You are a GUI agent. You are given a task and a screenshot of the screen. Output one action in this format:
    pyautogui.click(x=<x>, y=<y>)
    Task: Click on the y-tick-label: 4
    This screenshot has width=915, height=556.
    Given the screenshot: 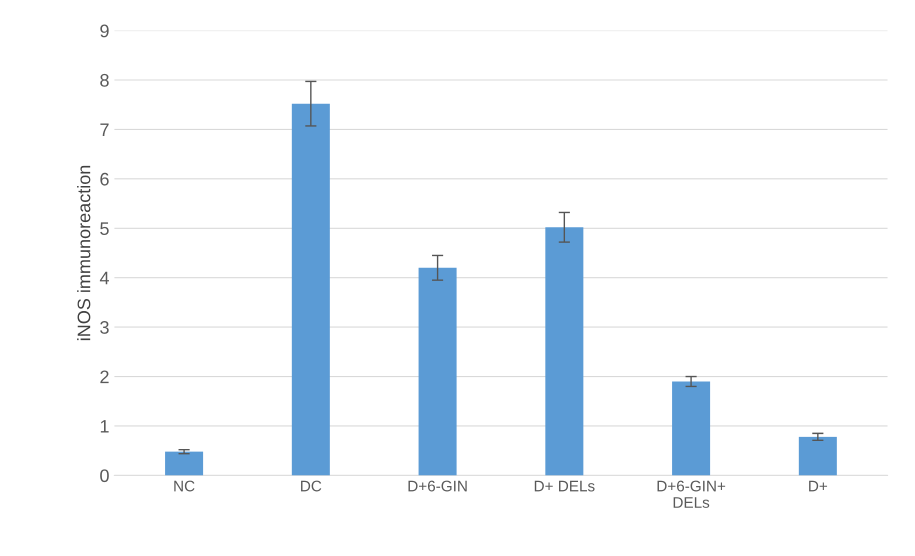 What is the action you would take?
    pyautogui.click(x=104, y=278)
    